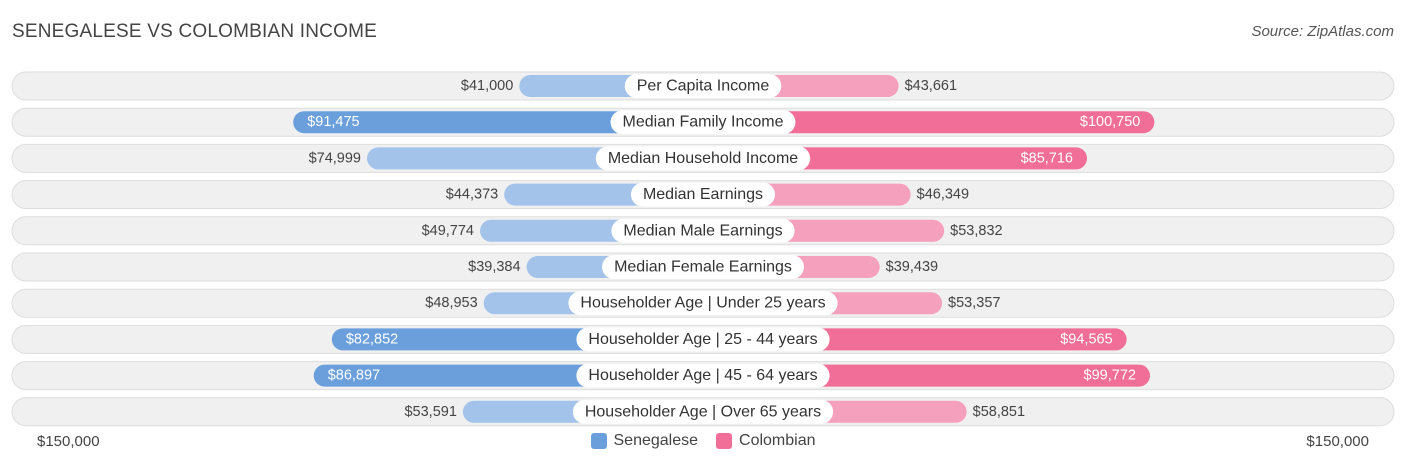  I want to click on value-label-colombian: $53,832, so click(976, 231).